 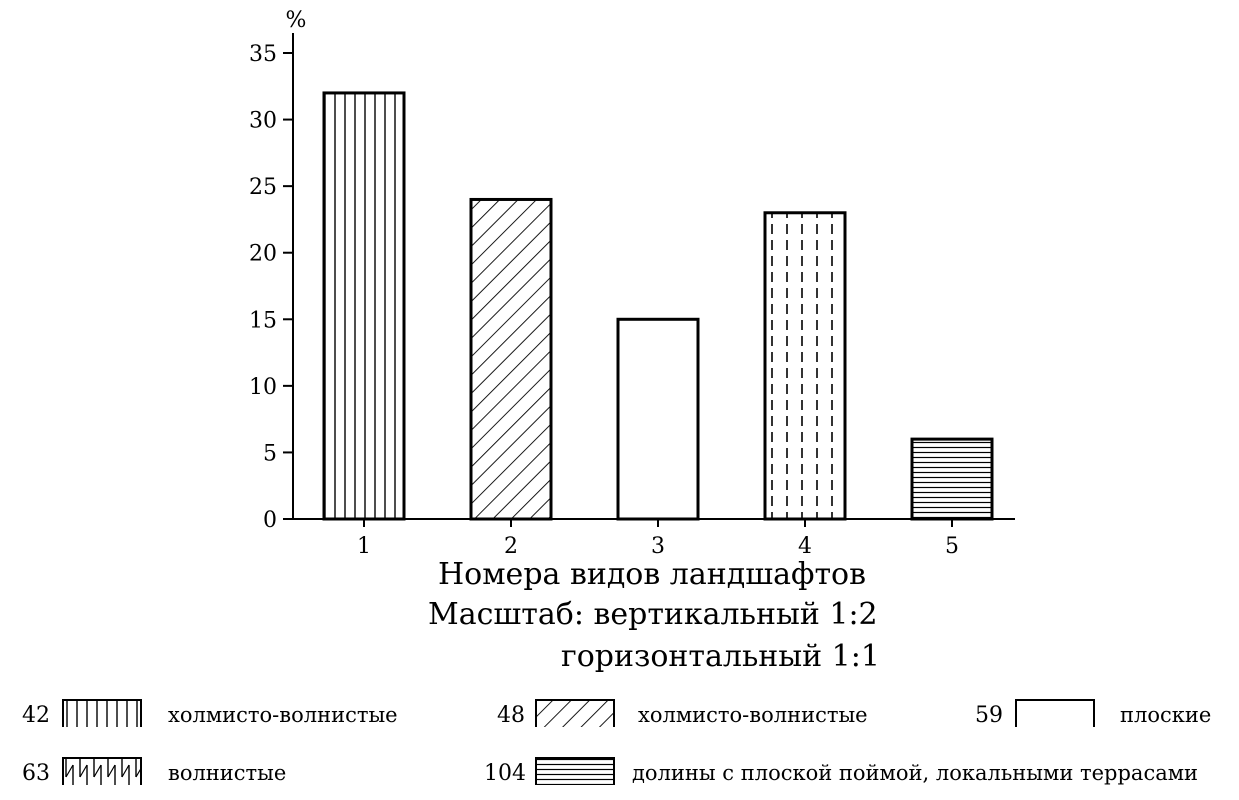 What do you see at coordinates (364, 546) in the screenshot?
I see `x-tick-label: 1` at bounding box center [364, 546].